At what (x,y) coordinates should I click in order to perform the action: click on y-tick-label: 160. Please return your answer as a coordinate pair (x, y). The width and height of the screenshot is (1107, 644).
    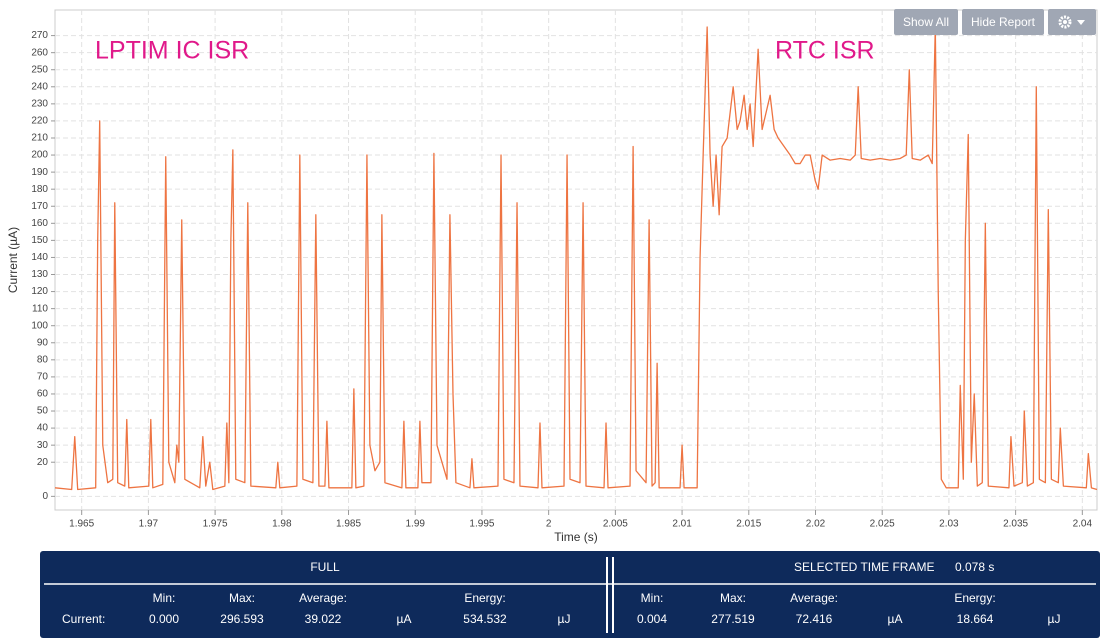
    Looking at the image, I should click on (39, 223).